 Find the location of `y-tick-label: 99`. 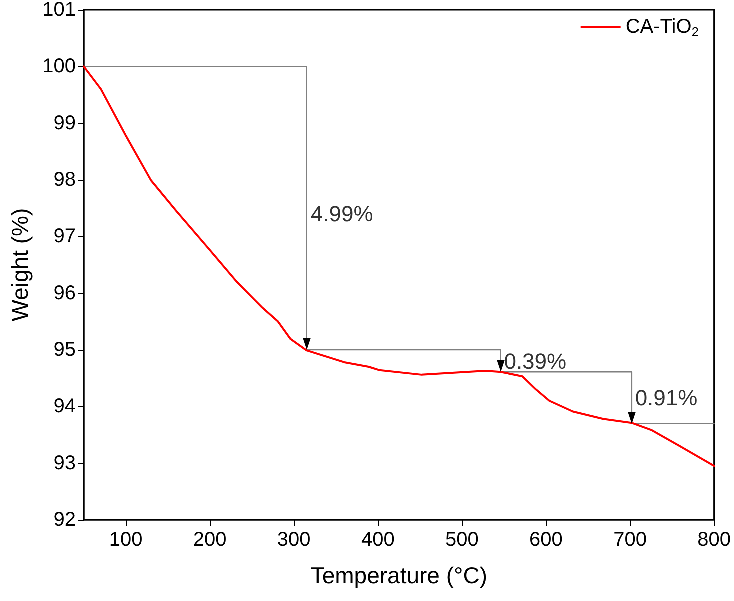

y-tick-label: 99 is located at coordinates (65, 123).